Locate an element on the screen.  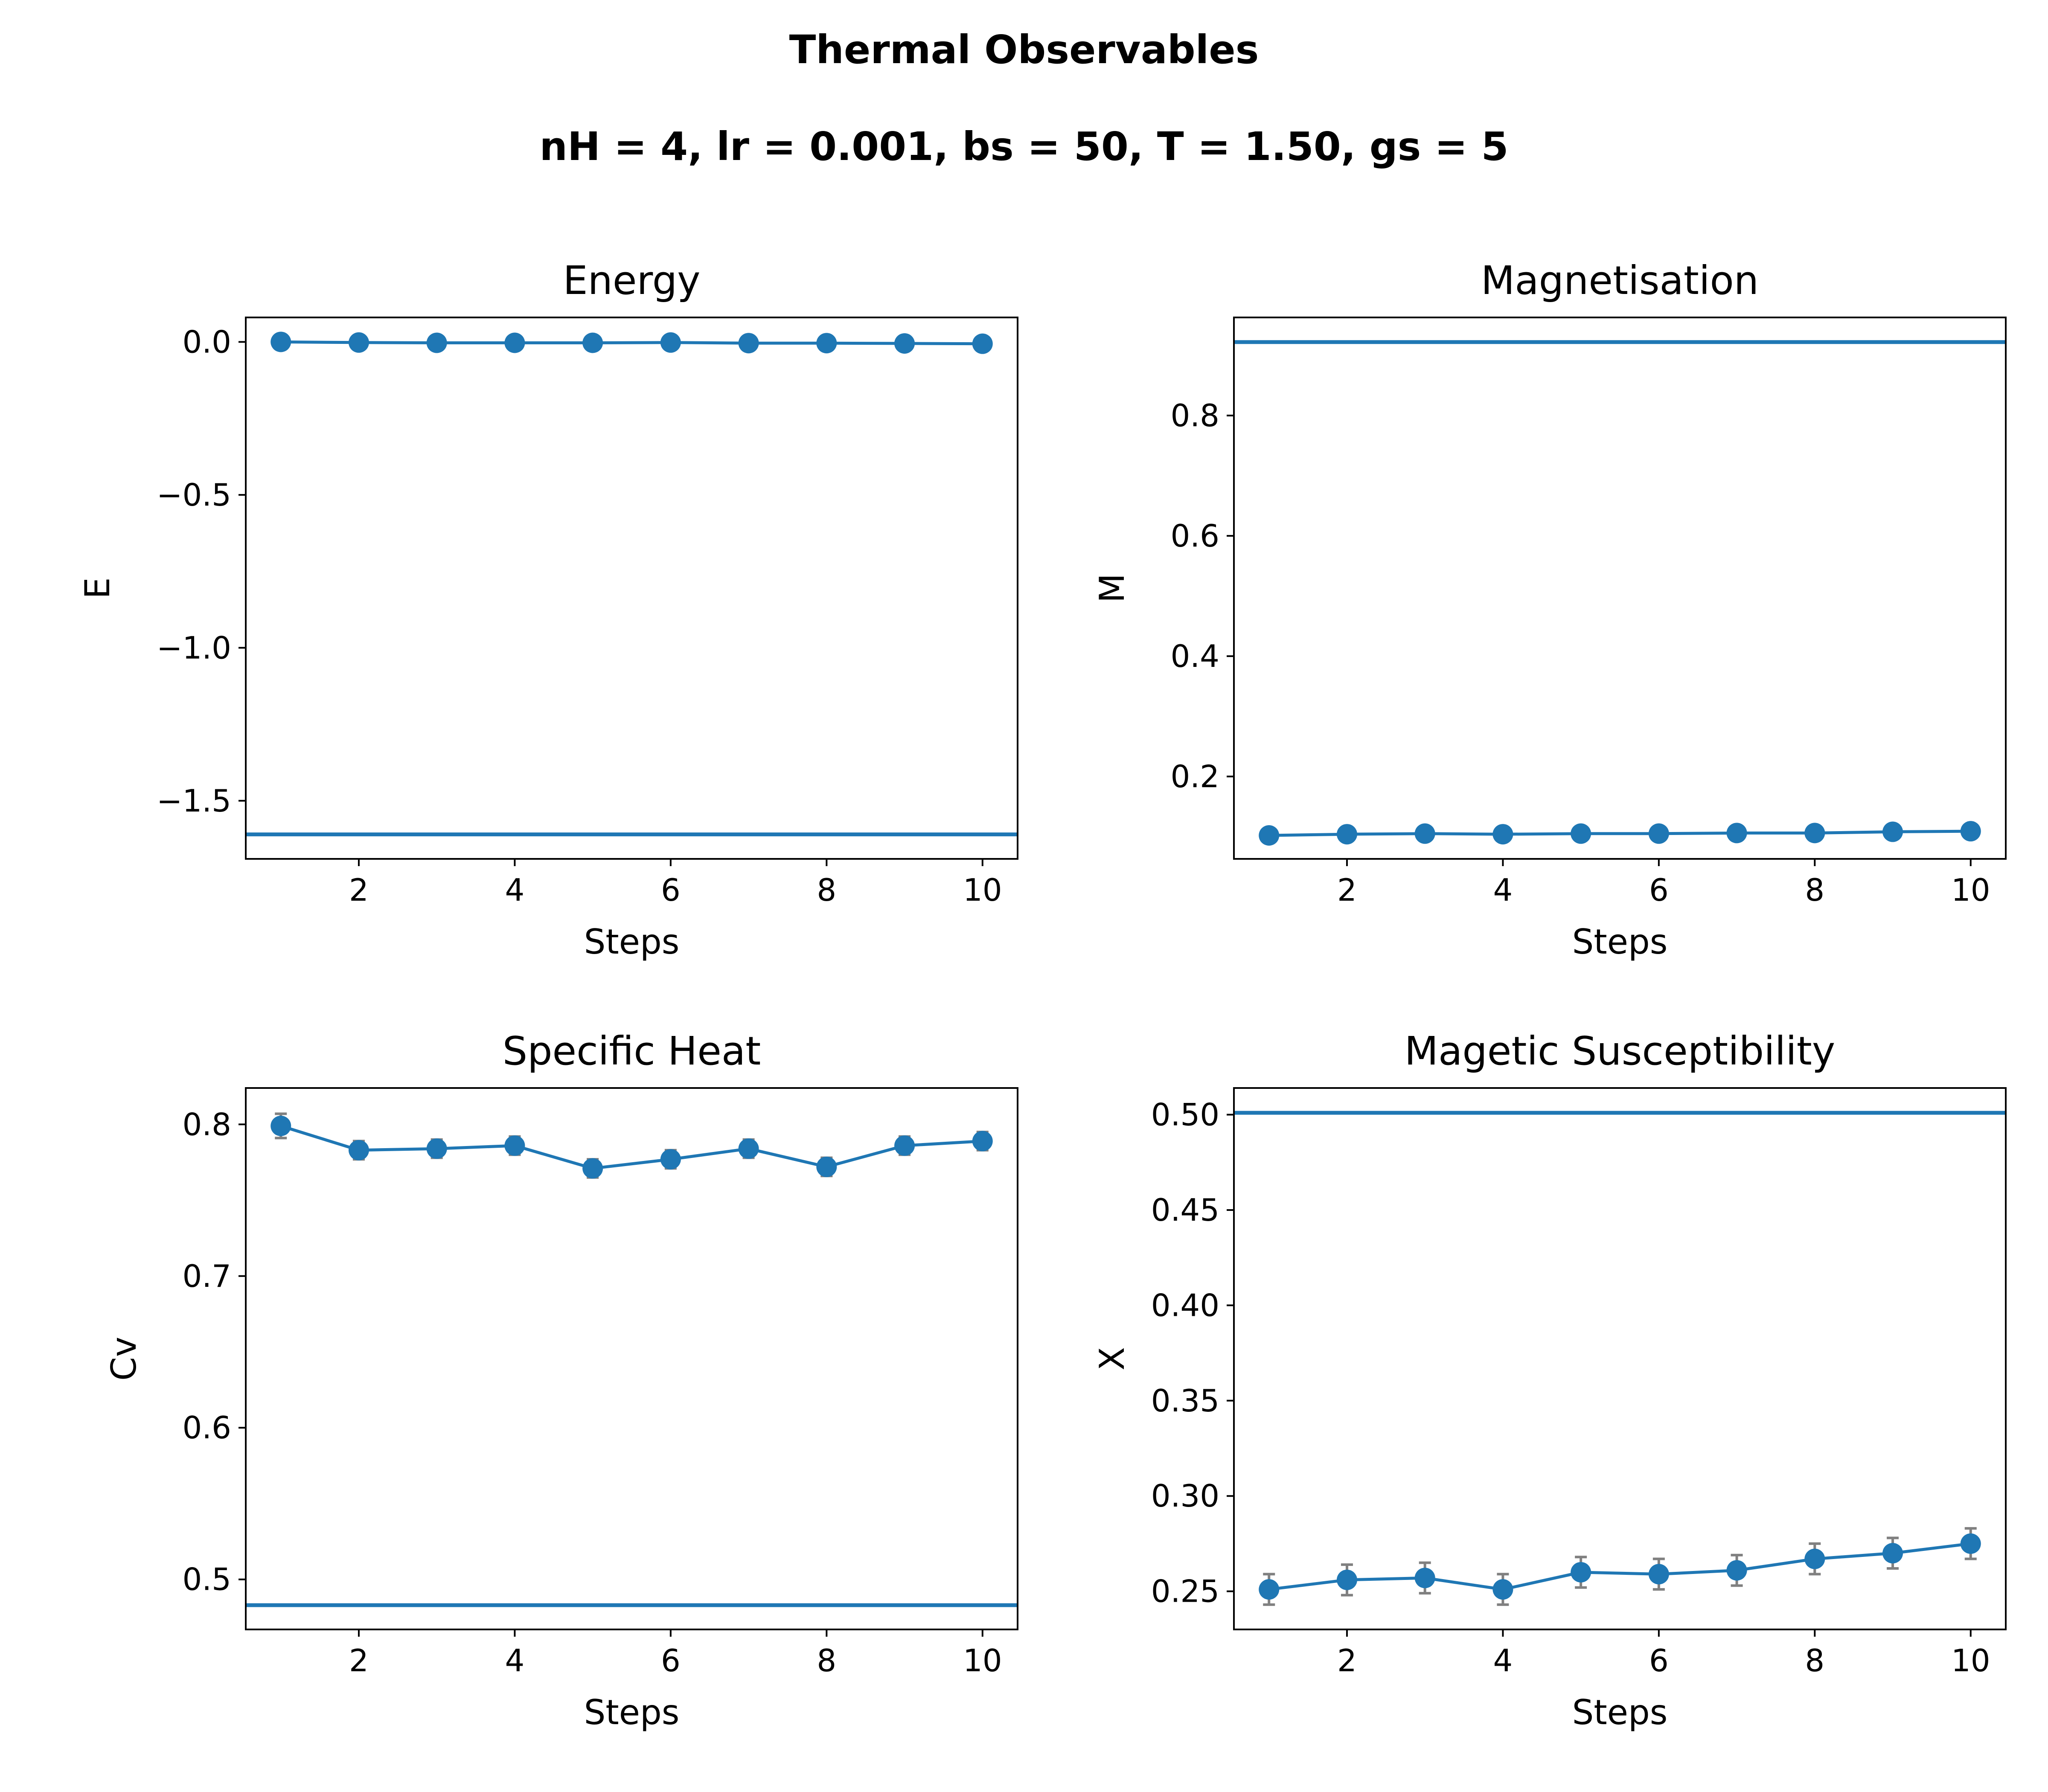
y-tick-label: 0.5 is located at coordinates (206, 1579).